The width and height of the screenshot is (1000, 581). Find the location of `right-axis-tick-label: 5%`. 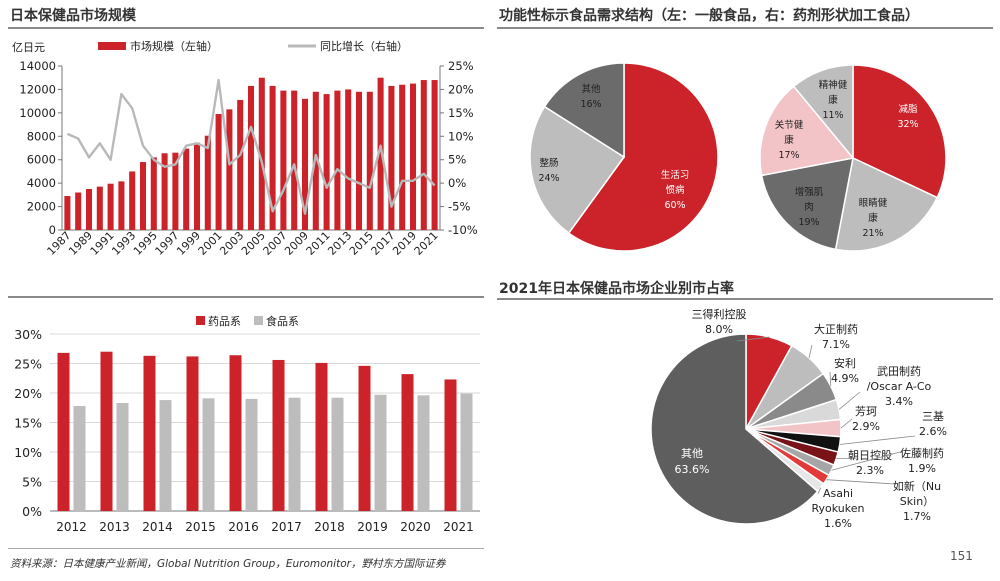

right-axis-tick-label: 5% is located at coordinates (457, 160).